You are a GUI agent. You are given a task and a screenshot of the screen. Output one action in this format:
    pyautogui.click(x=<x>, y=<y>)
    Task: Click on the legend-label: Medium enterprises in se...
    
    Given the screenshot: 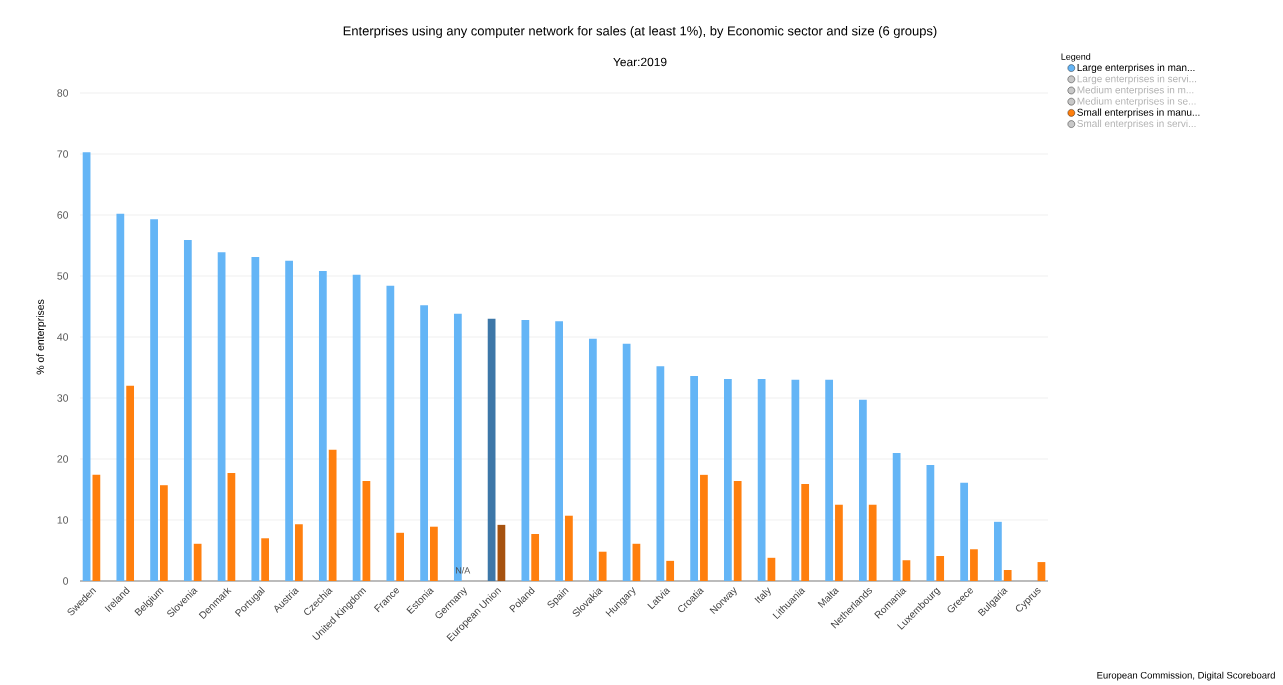 What is the action you would take?
    pyautogui.click(x=1136, y=102)
    